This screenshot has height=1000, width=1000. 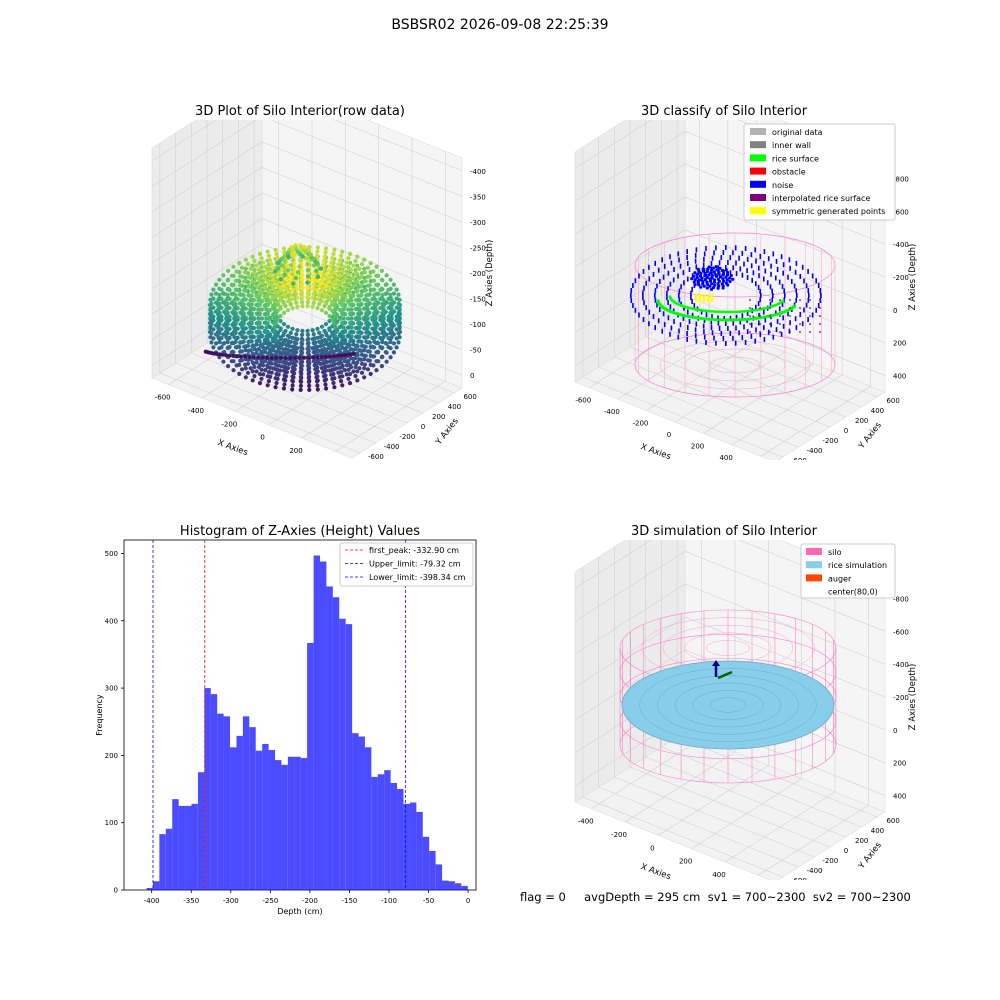 What do you see at coordinates (458, 886) in the screenshot?
I see `histogram-bar` at bounding box center [458, 886].